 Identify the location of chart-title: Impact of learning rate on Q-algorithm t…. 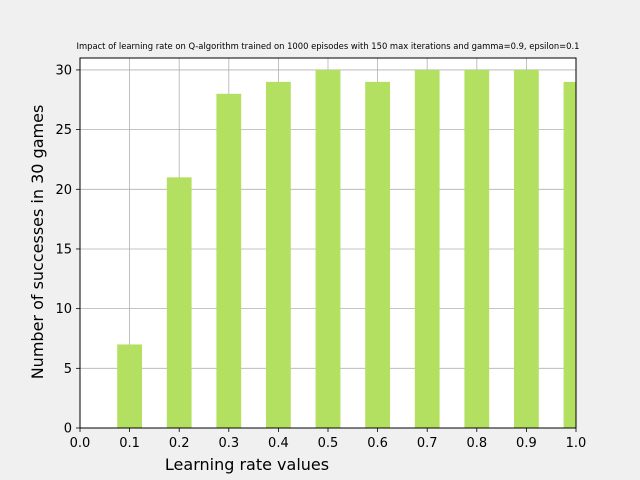
(328, 46).